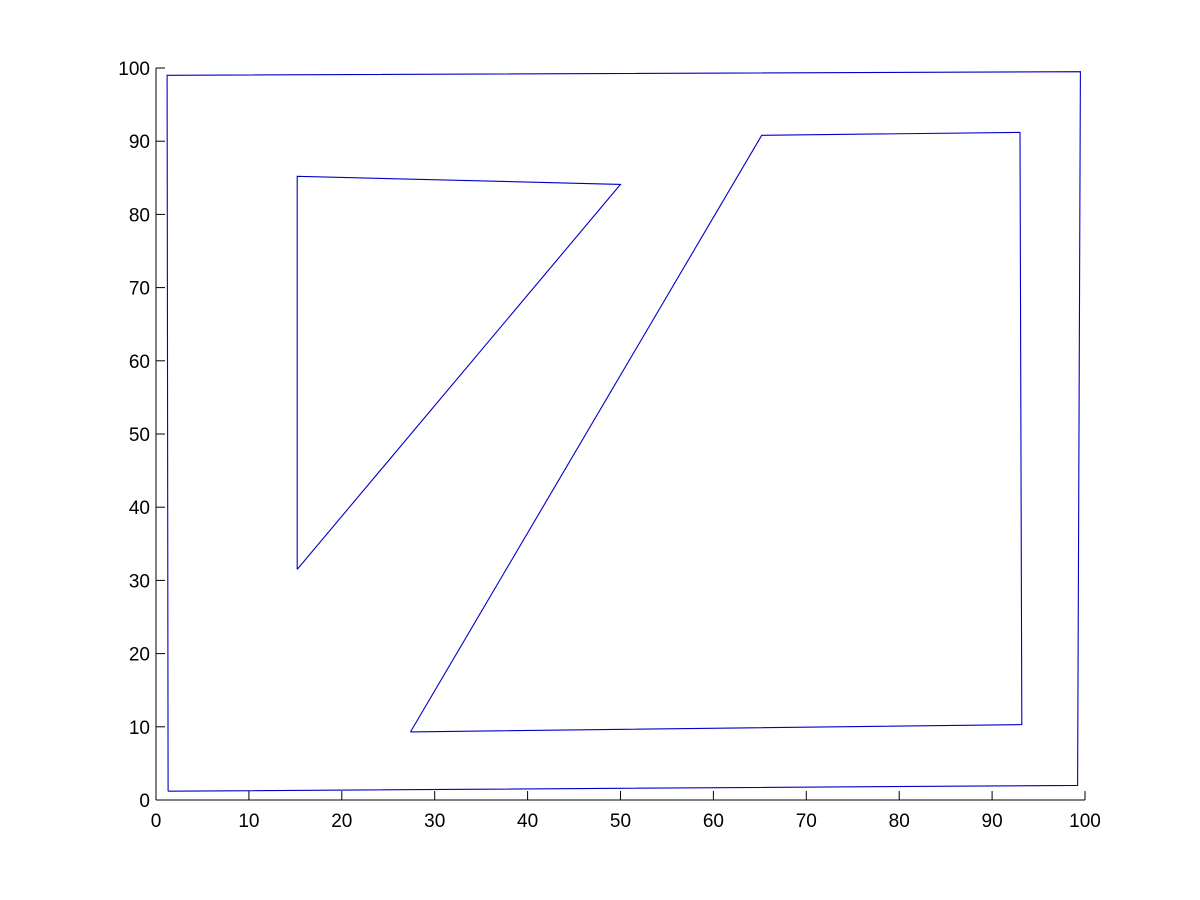  I want to click on x-tick-label: 40, so click(527, 821).